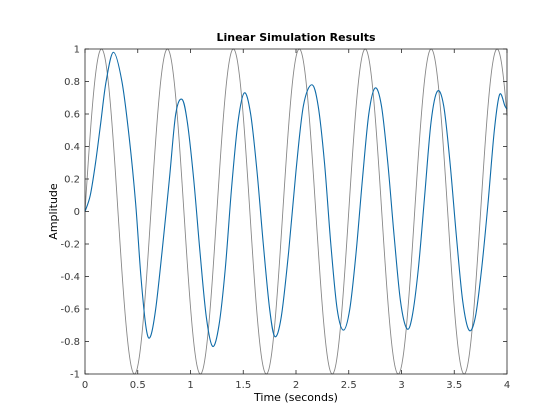 This screenshot has height=420, width=560. What do you see at coordinates (85, 385) in the screenshot?
I see `x-tick-label: 0` at bounding box center [85, 385].